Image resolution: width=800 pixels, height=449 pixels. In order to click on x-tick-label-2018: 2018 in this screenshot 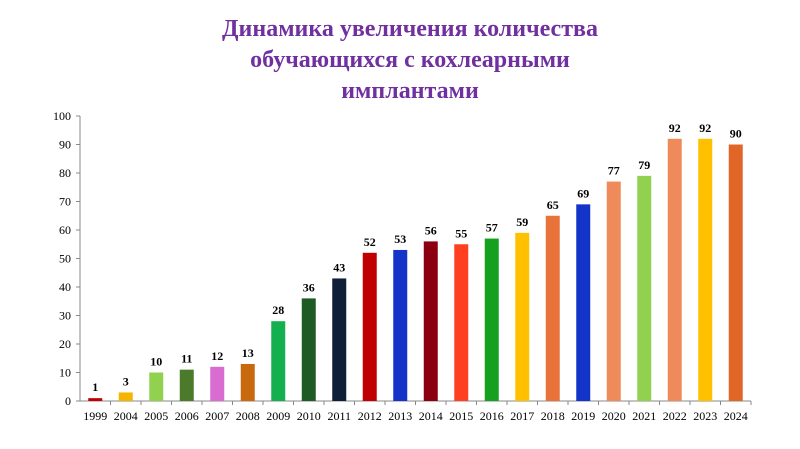, I will do `click(553, 416)`.